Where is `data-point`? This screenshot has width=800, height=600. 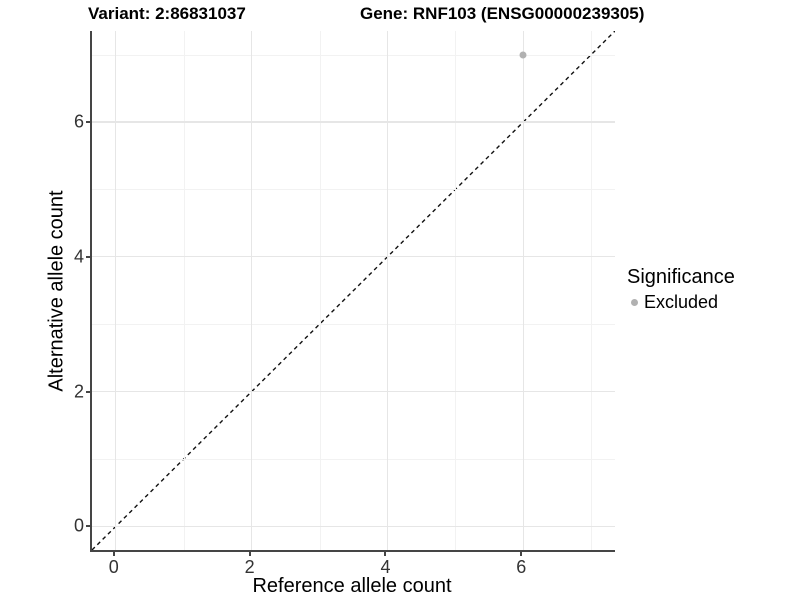
data-point is located at coordinates (523, 55).